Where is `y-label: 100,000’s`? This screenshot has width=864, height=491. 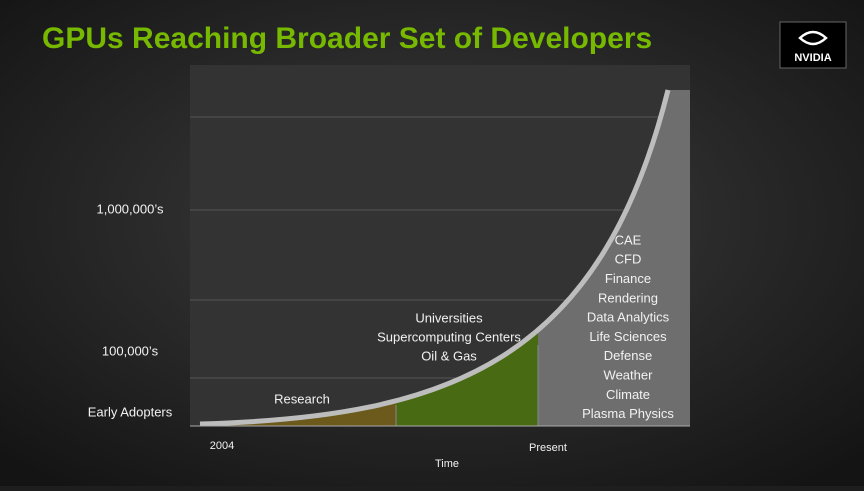 y-label: 100,000’s is located at coordinates (130, 350).